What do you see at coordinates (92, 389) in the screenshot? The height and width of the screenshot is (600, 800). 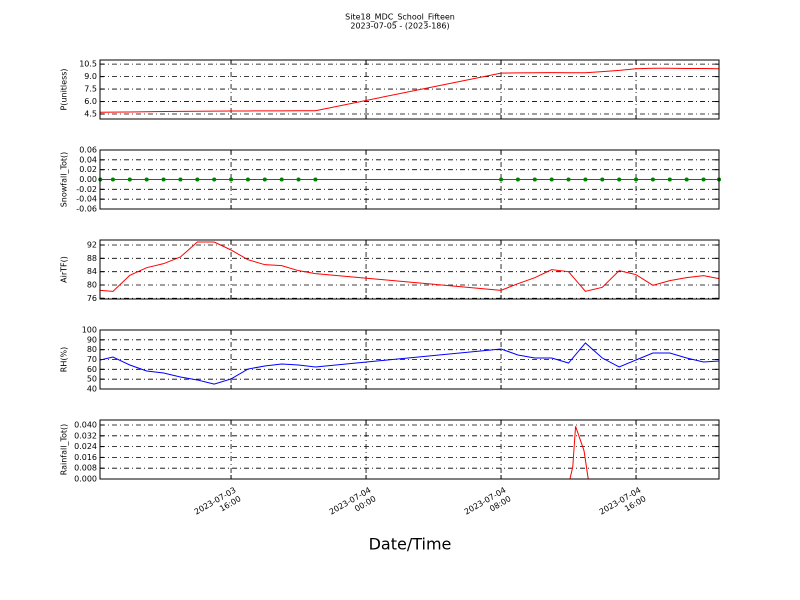 I see `y-tick-label: 40` at bounding box center [92, 389].